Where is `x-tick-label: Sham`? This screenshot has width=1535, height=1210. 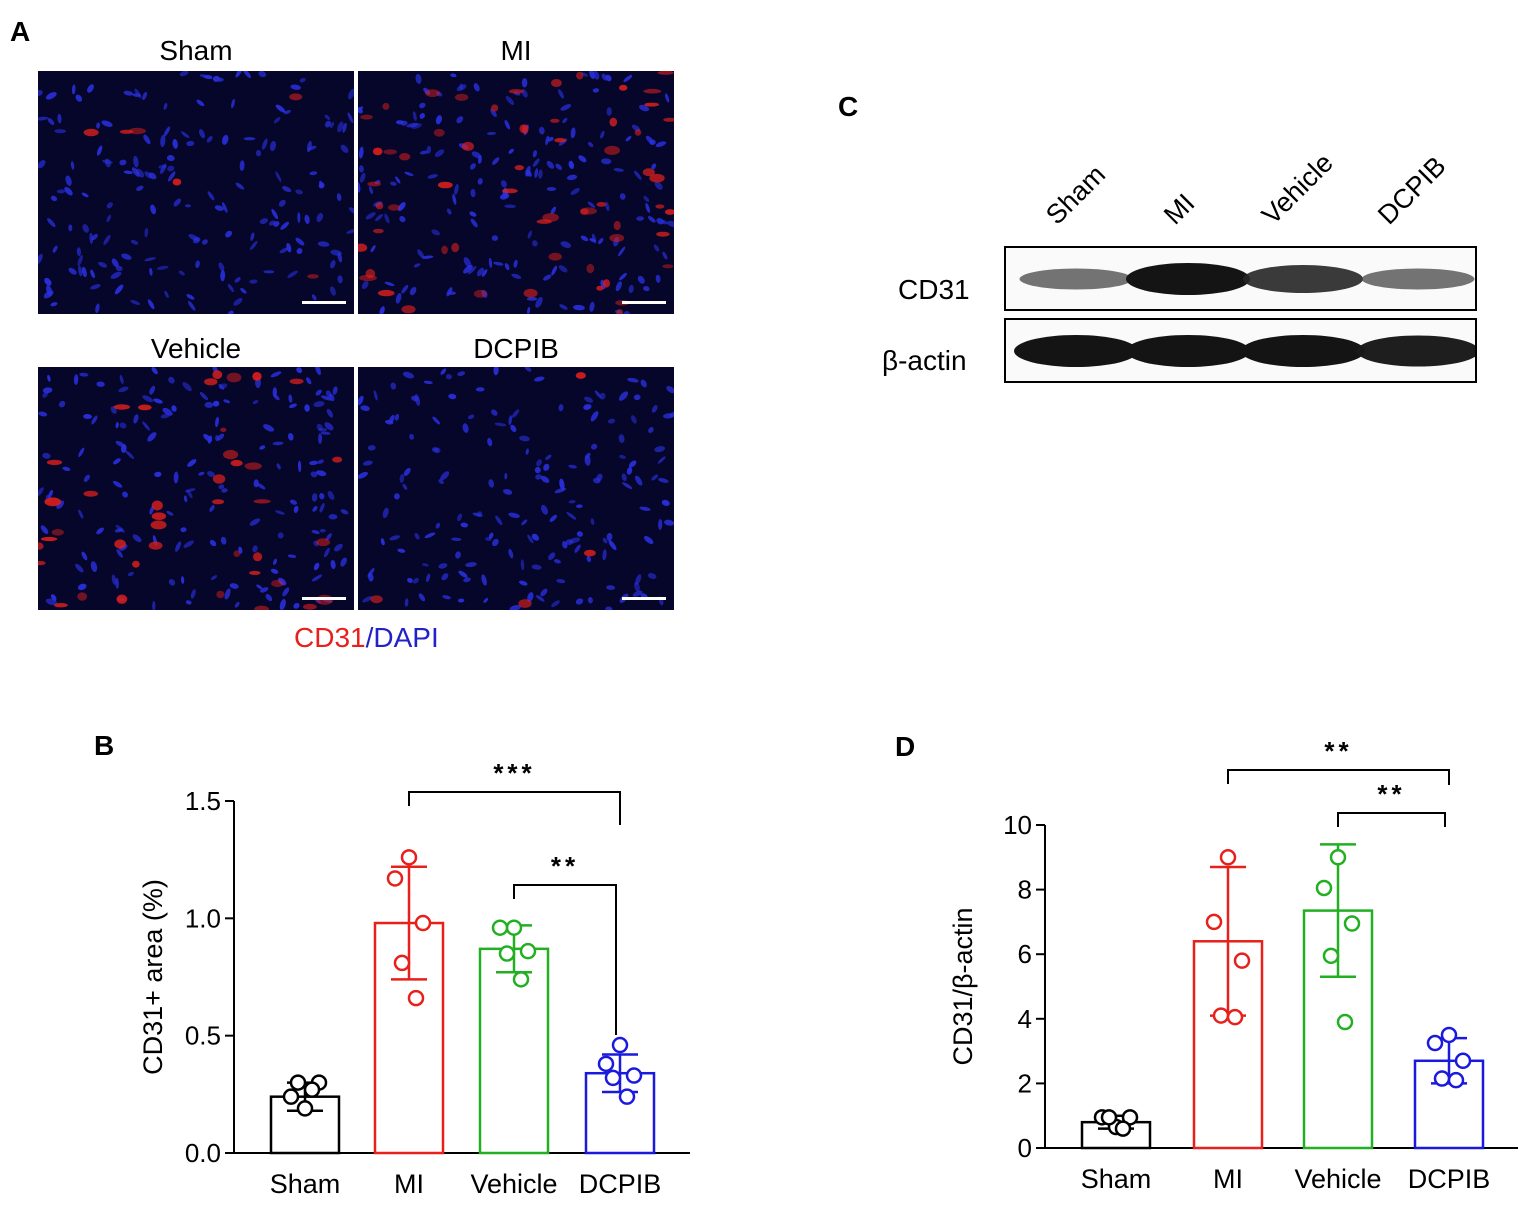 x-tick-label: Sham is located at coordinates (305, 1184).